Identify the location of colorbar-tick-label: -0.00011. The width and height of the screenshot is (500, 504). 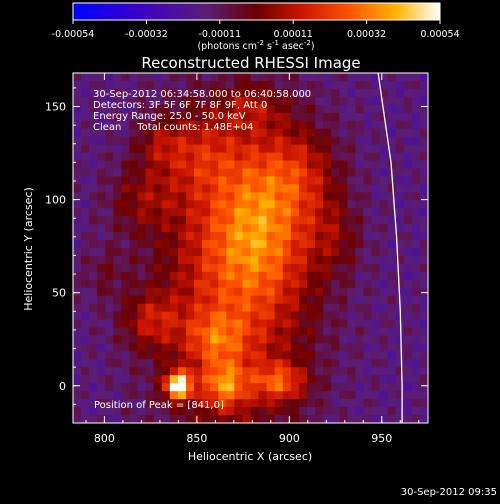
(219, 34).